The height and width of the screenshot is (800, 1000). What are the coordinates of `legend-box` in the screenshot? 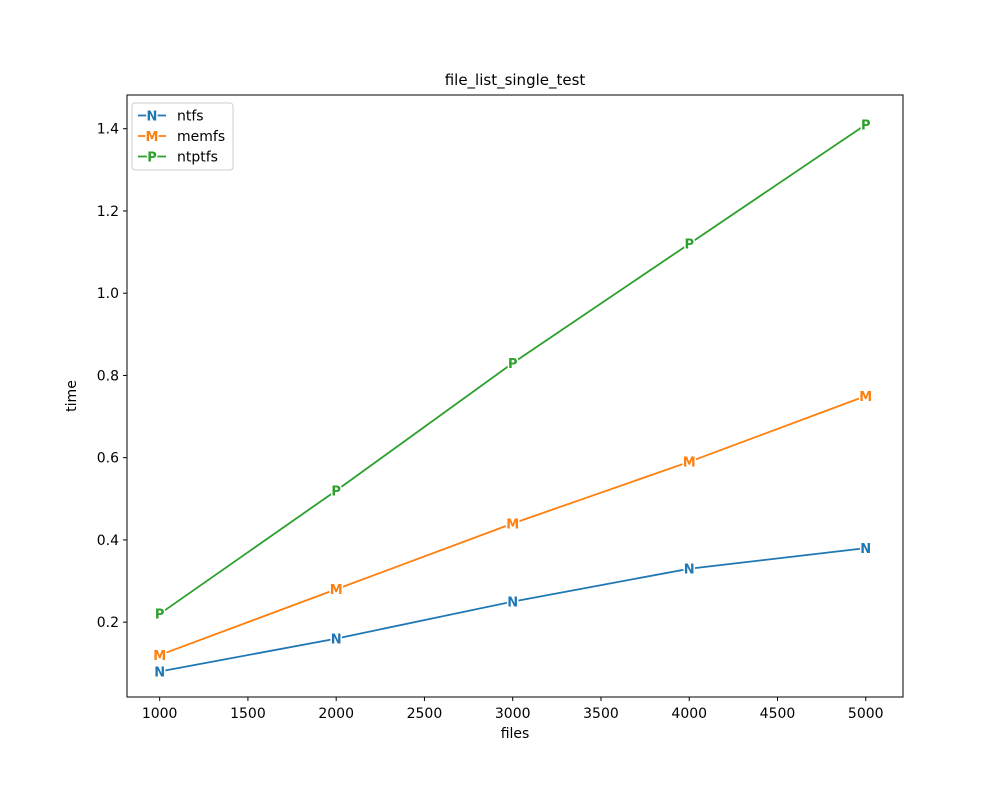 It's located at (182, 136).